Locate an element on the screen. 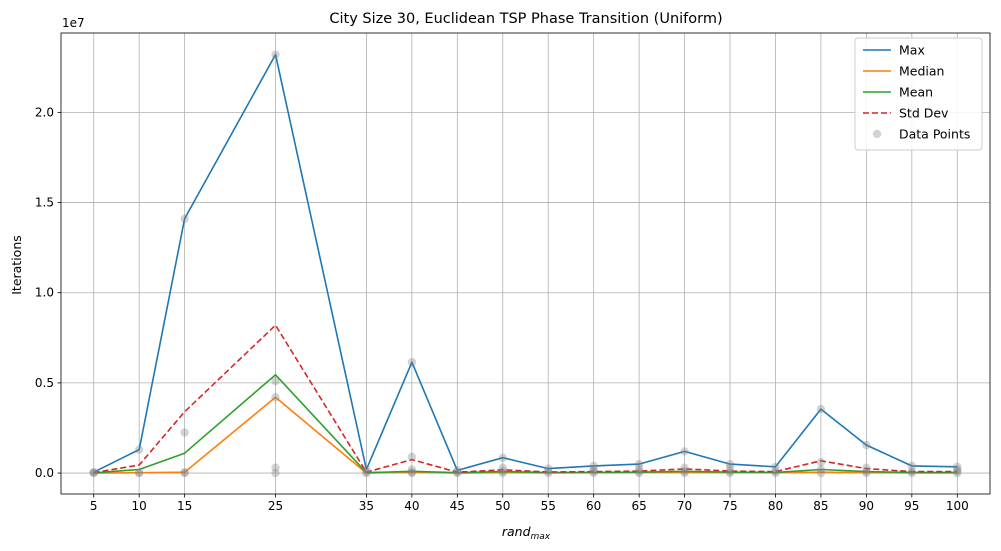 This screenshot has width=1001, height=551. x-tick-label: 100 is located at coordinates (957, 506).